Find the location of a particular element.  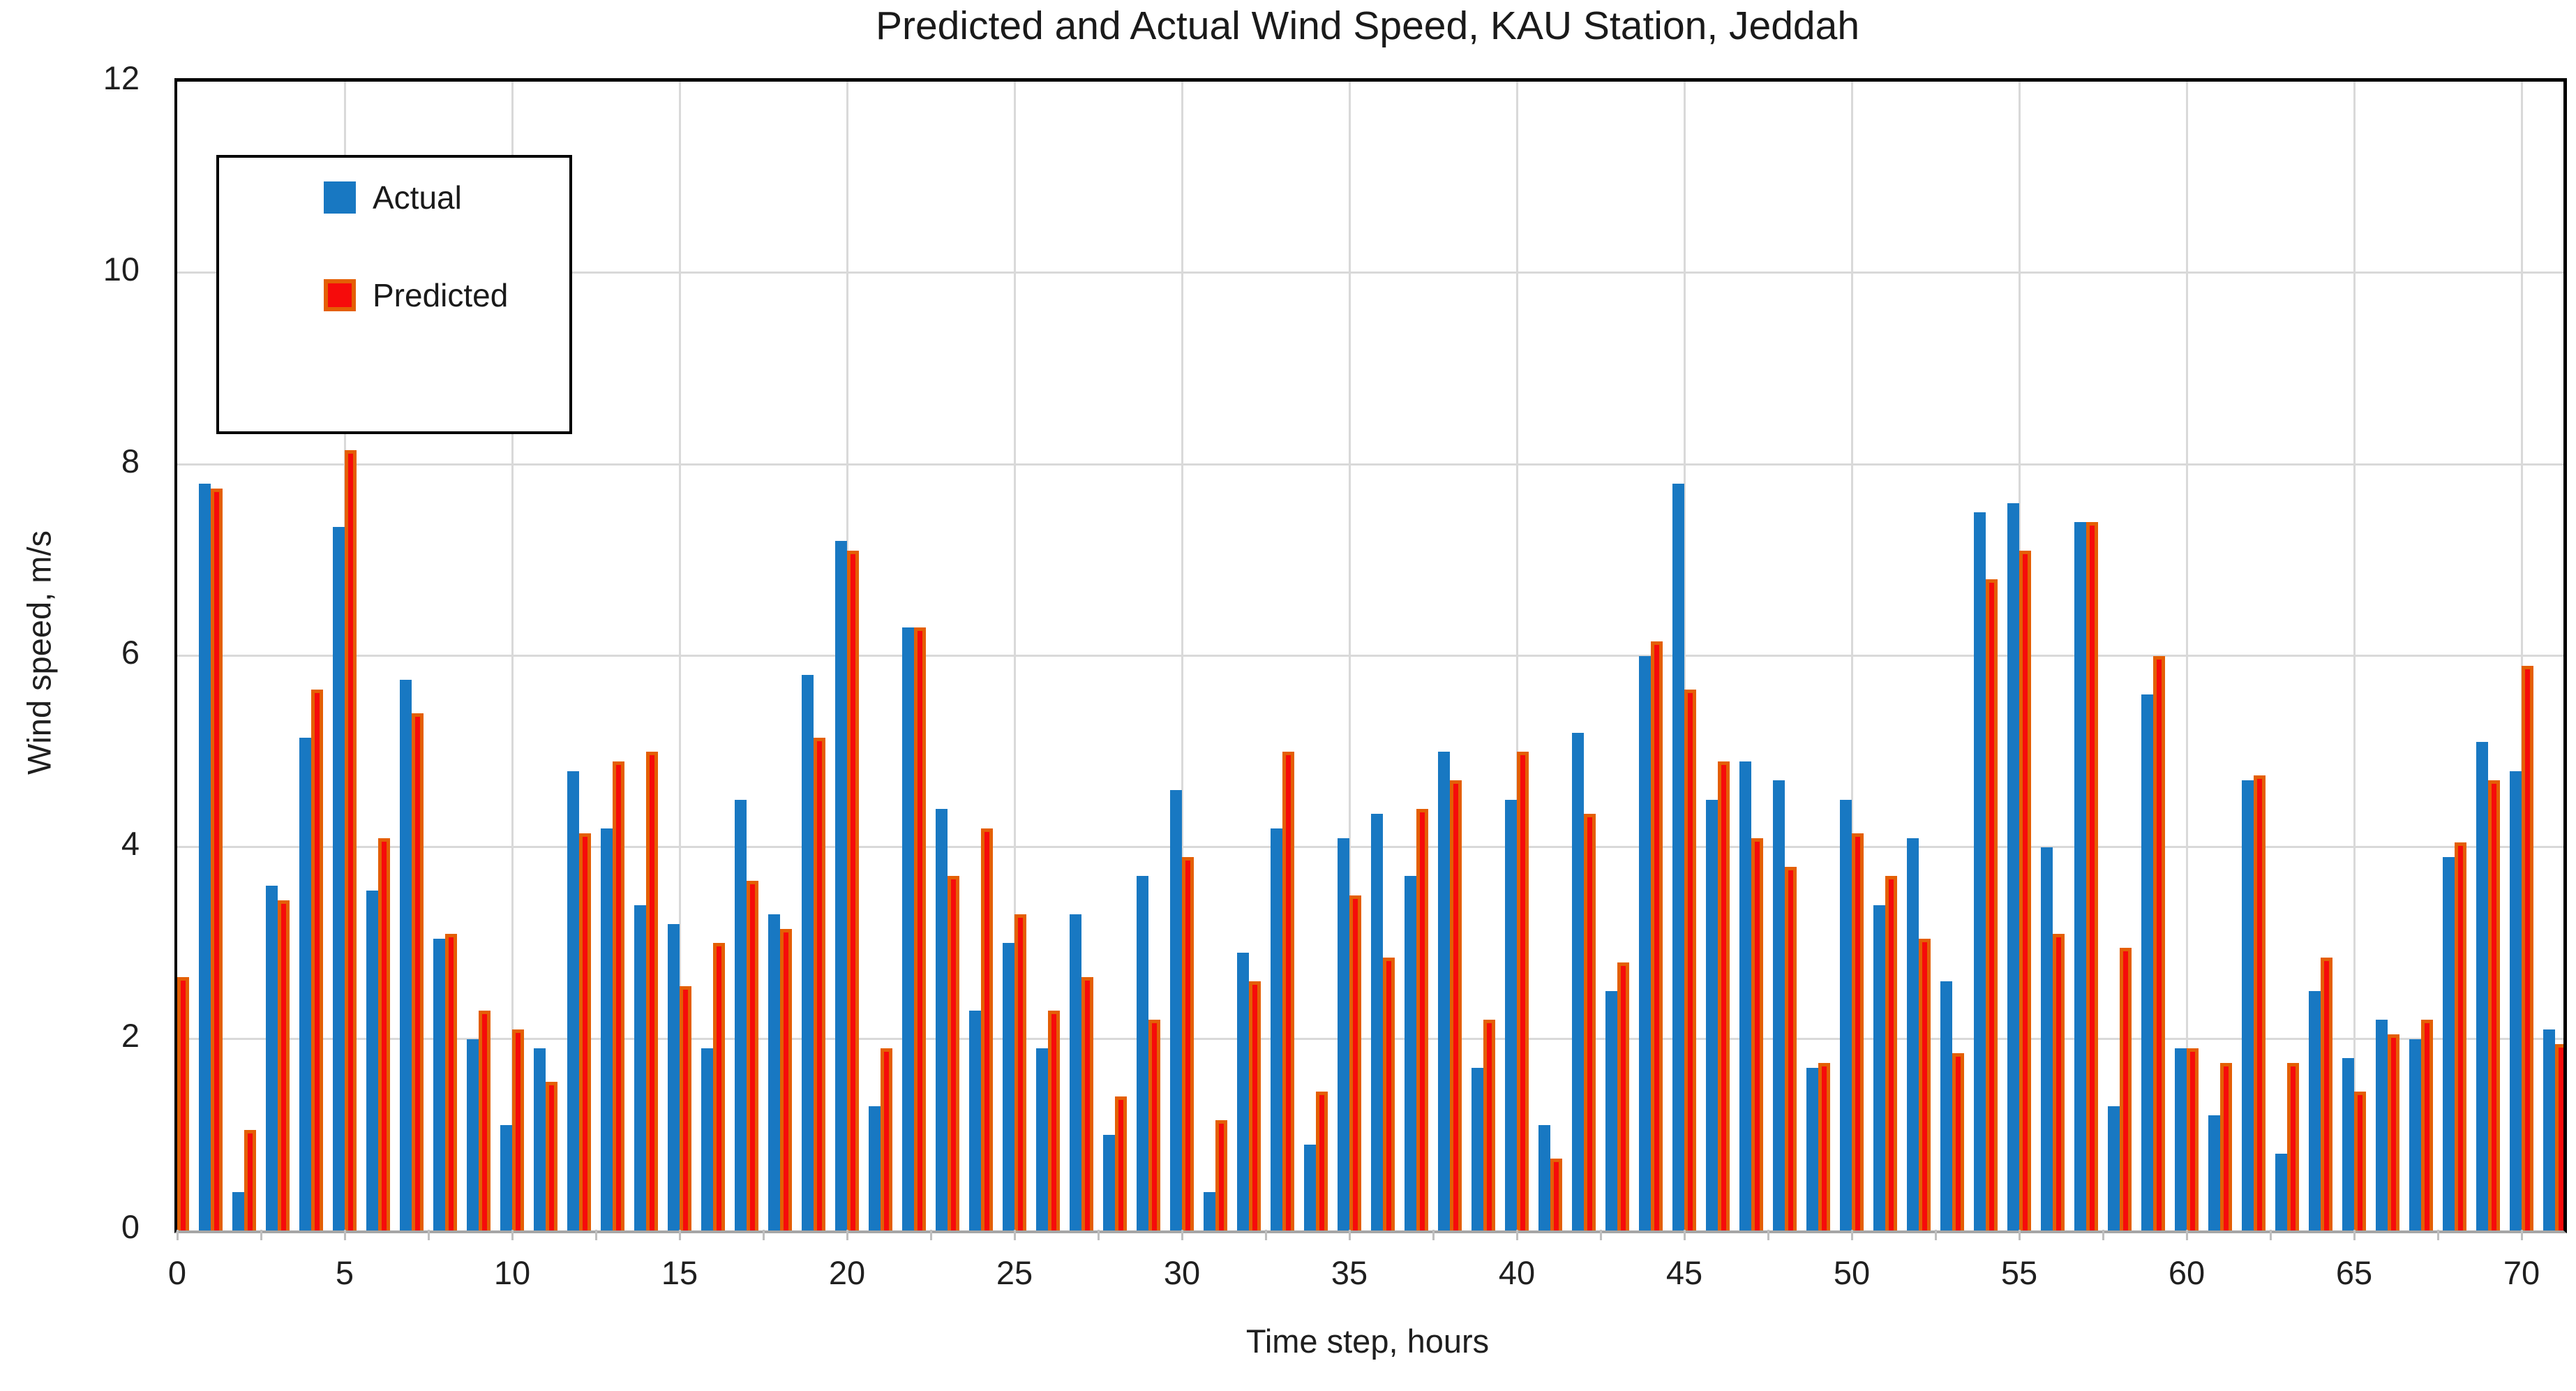

bar-predicted-t66 is located at coordinates (2393, 1132).